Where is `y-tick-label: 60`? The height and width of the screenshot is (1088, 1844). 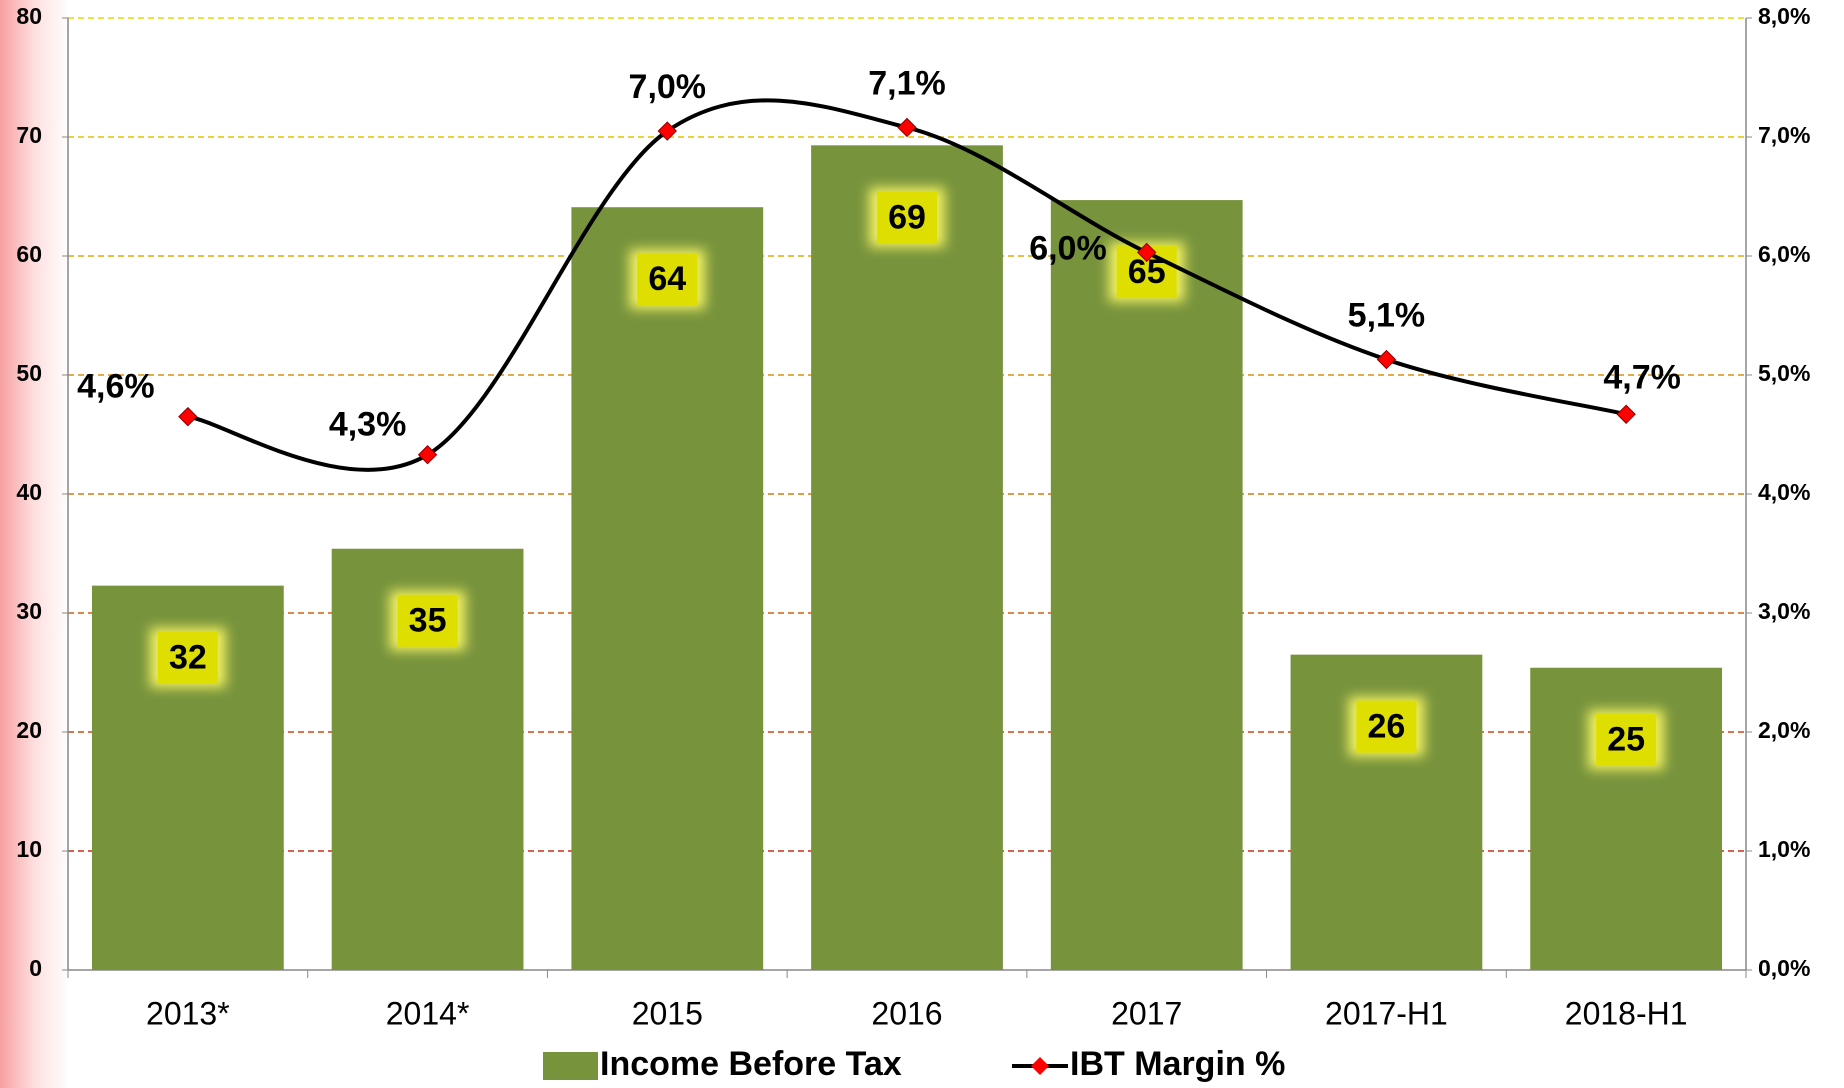 y-tick-label: 60 is located at coordinates (29, 254).